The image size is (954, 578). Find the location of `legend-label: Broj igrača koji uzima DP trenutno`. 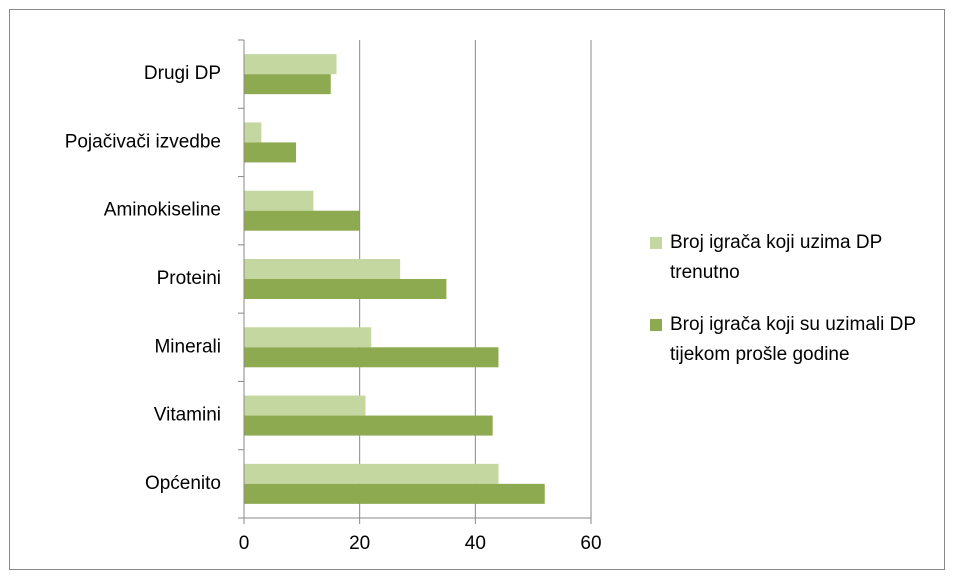

legend-label: Broj igrača koji uzima DP trenutno is located at coordinates (776, 257).